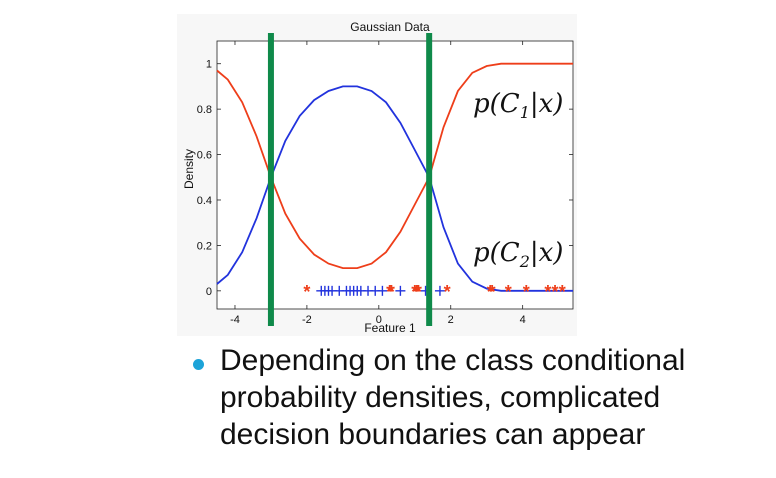 The width and height of the screenshot is (776, 478). I want to click on bullet-icon, so click(198, 364).